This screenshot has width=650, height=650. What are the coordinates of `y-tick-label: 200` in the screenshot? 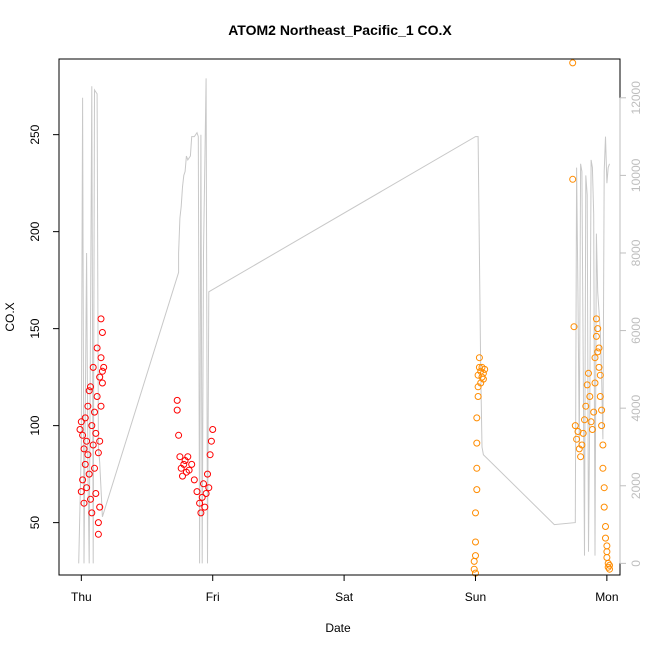 It's located at (35, 231).